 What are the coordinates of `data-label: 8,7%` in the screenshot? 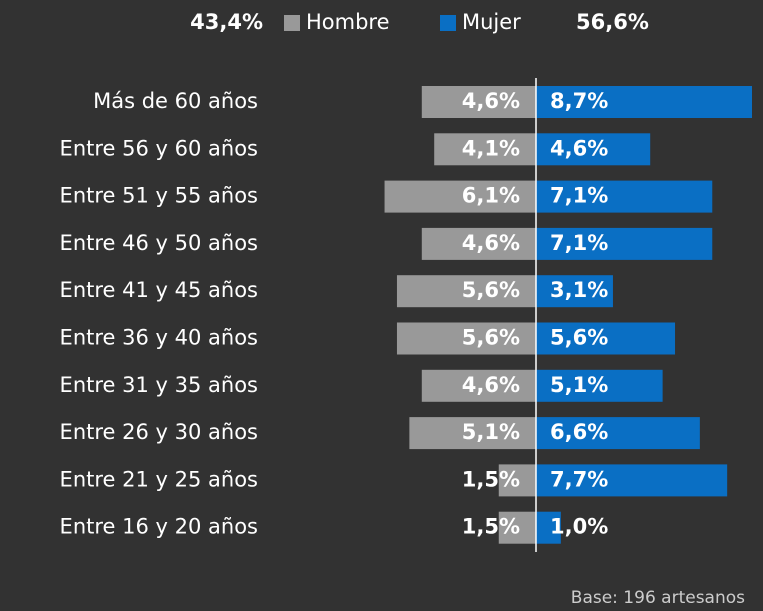 It's located at (579, 101).